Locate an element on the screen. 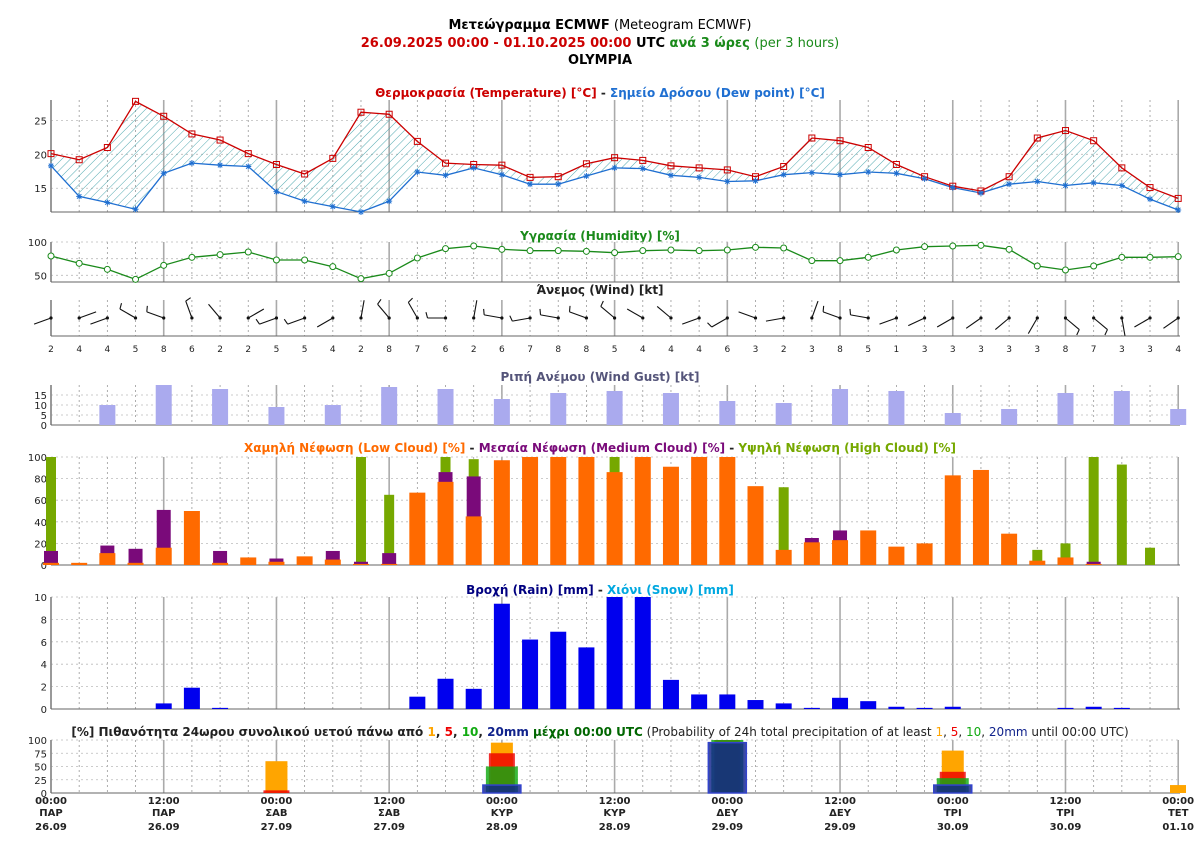 The image size is (1200, 851). x-tick-date: 01.10 is located at coordinates (1178, 827).